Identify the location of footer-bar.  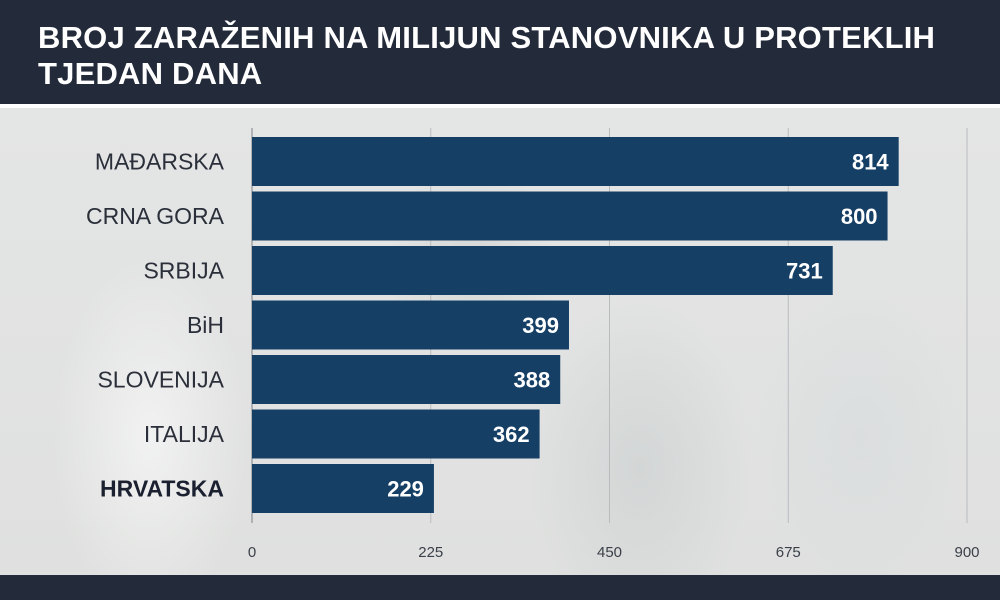
(500, 587).